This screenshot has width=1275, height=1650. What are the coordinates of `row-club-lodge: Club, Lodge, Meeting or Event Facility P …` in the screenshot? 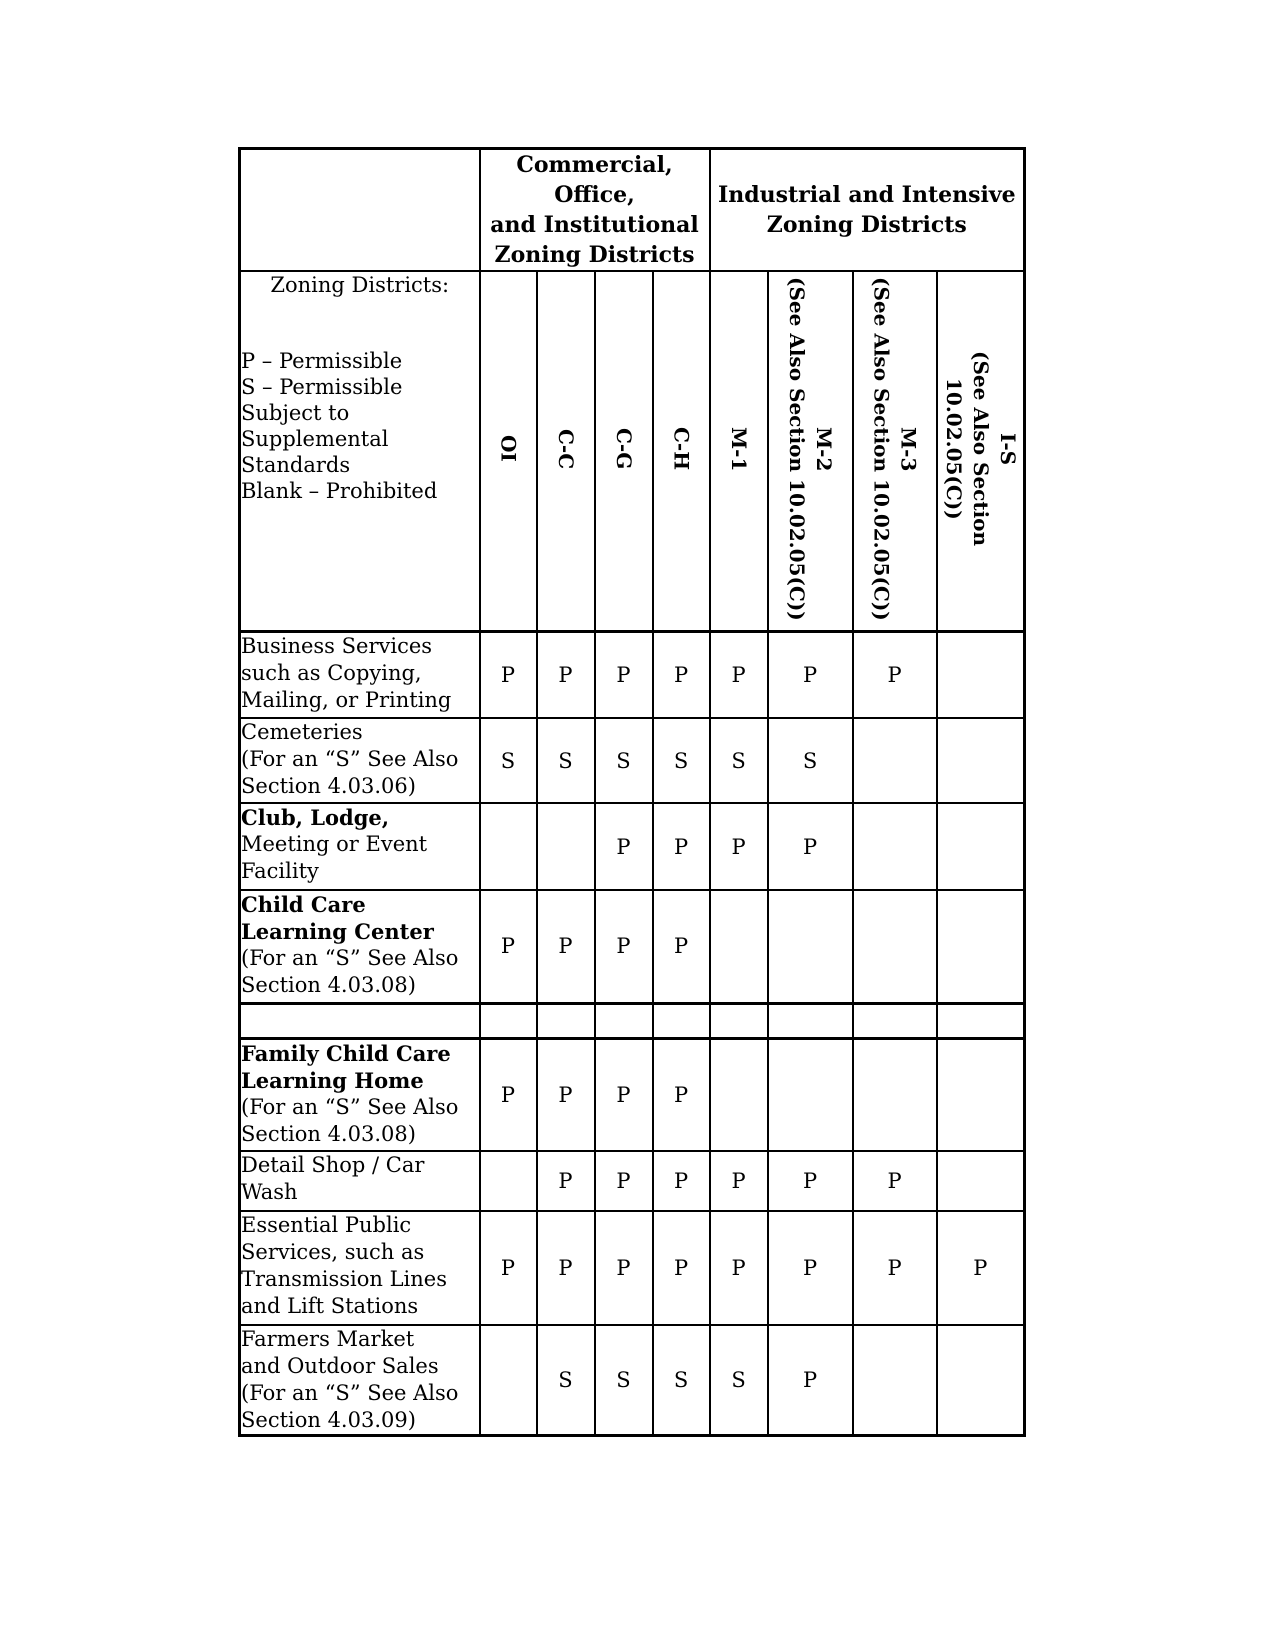 It's located at (632, 846).